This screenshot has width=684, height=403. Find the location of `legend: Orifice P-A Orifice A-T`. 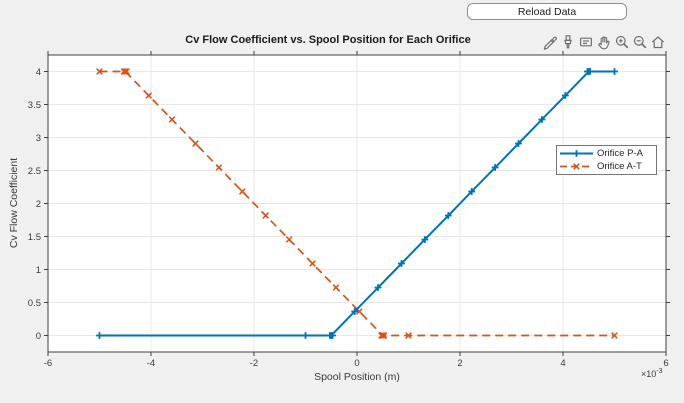

legend: Orifice P-A Orifice A-T is located at coordinates (606, 160).